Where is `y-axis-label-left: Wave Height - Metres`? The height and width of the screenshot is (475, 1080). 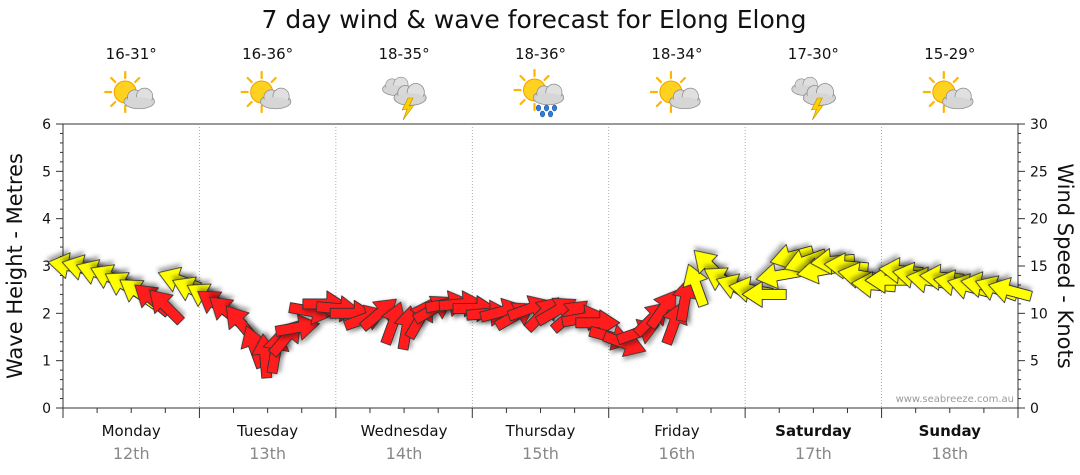
y-axis-label-left: Wave Height - Metres is located at coordinates (15, 266).